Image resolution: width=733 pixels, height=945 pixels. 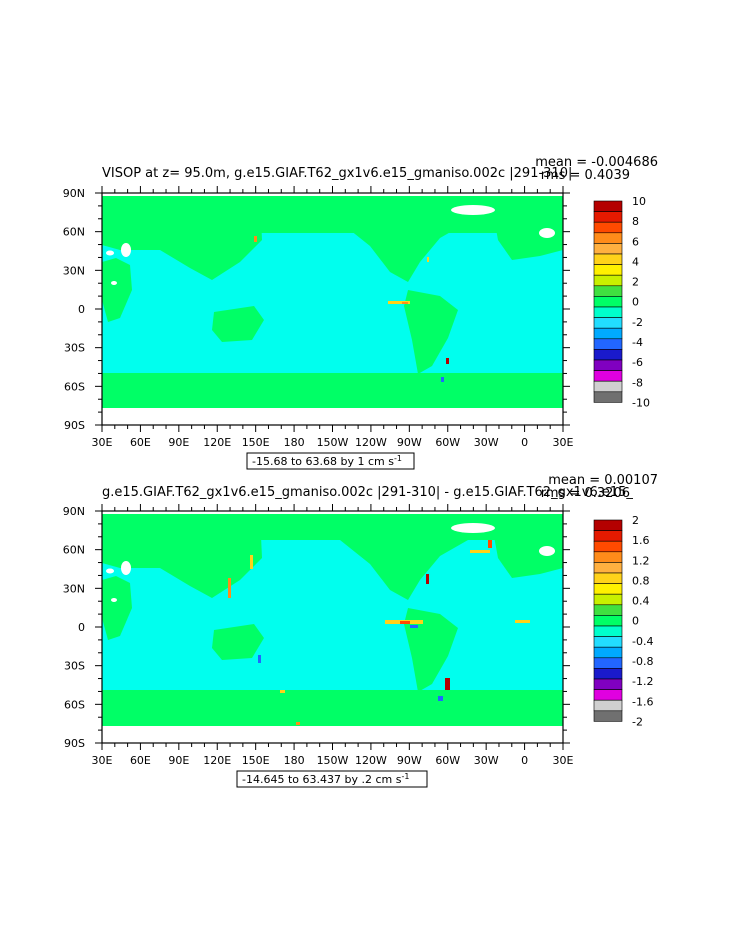 What do you see at coordinates (642, 641) in the screenshot?
I see `colorbar-label: -0.4` at bounding box center [642, 641].